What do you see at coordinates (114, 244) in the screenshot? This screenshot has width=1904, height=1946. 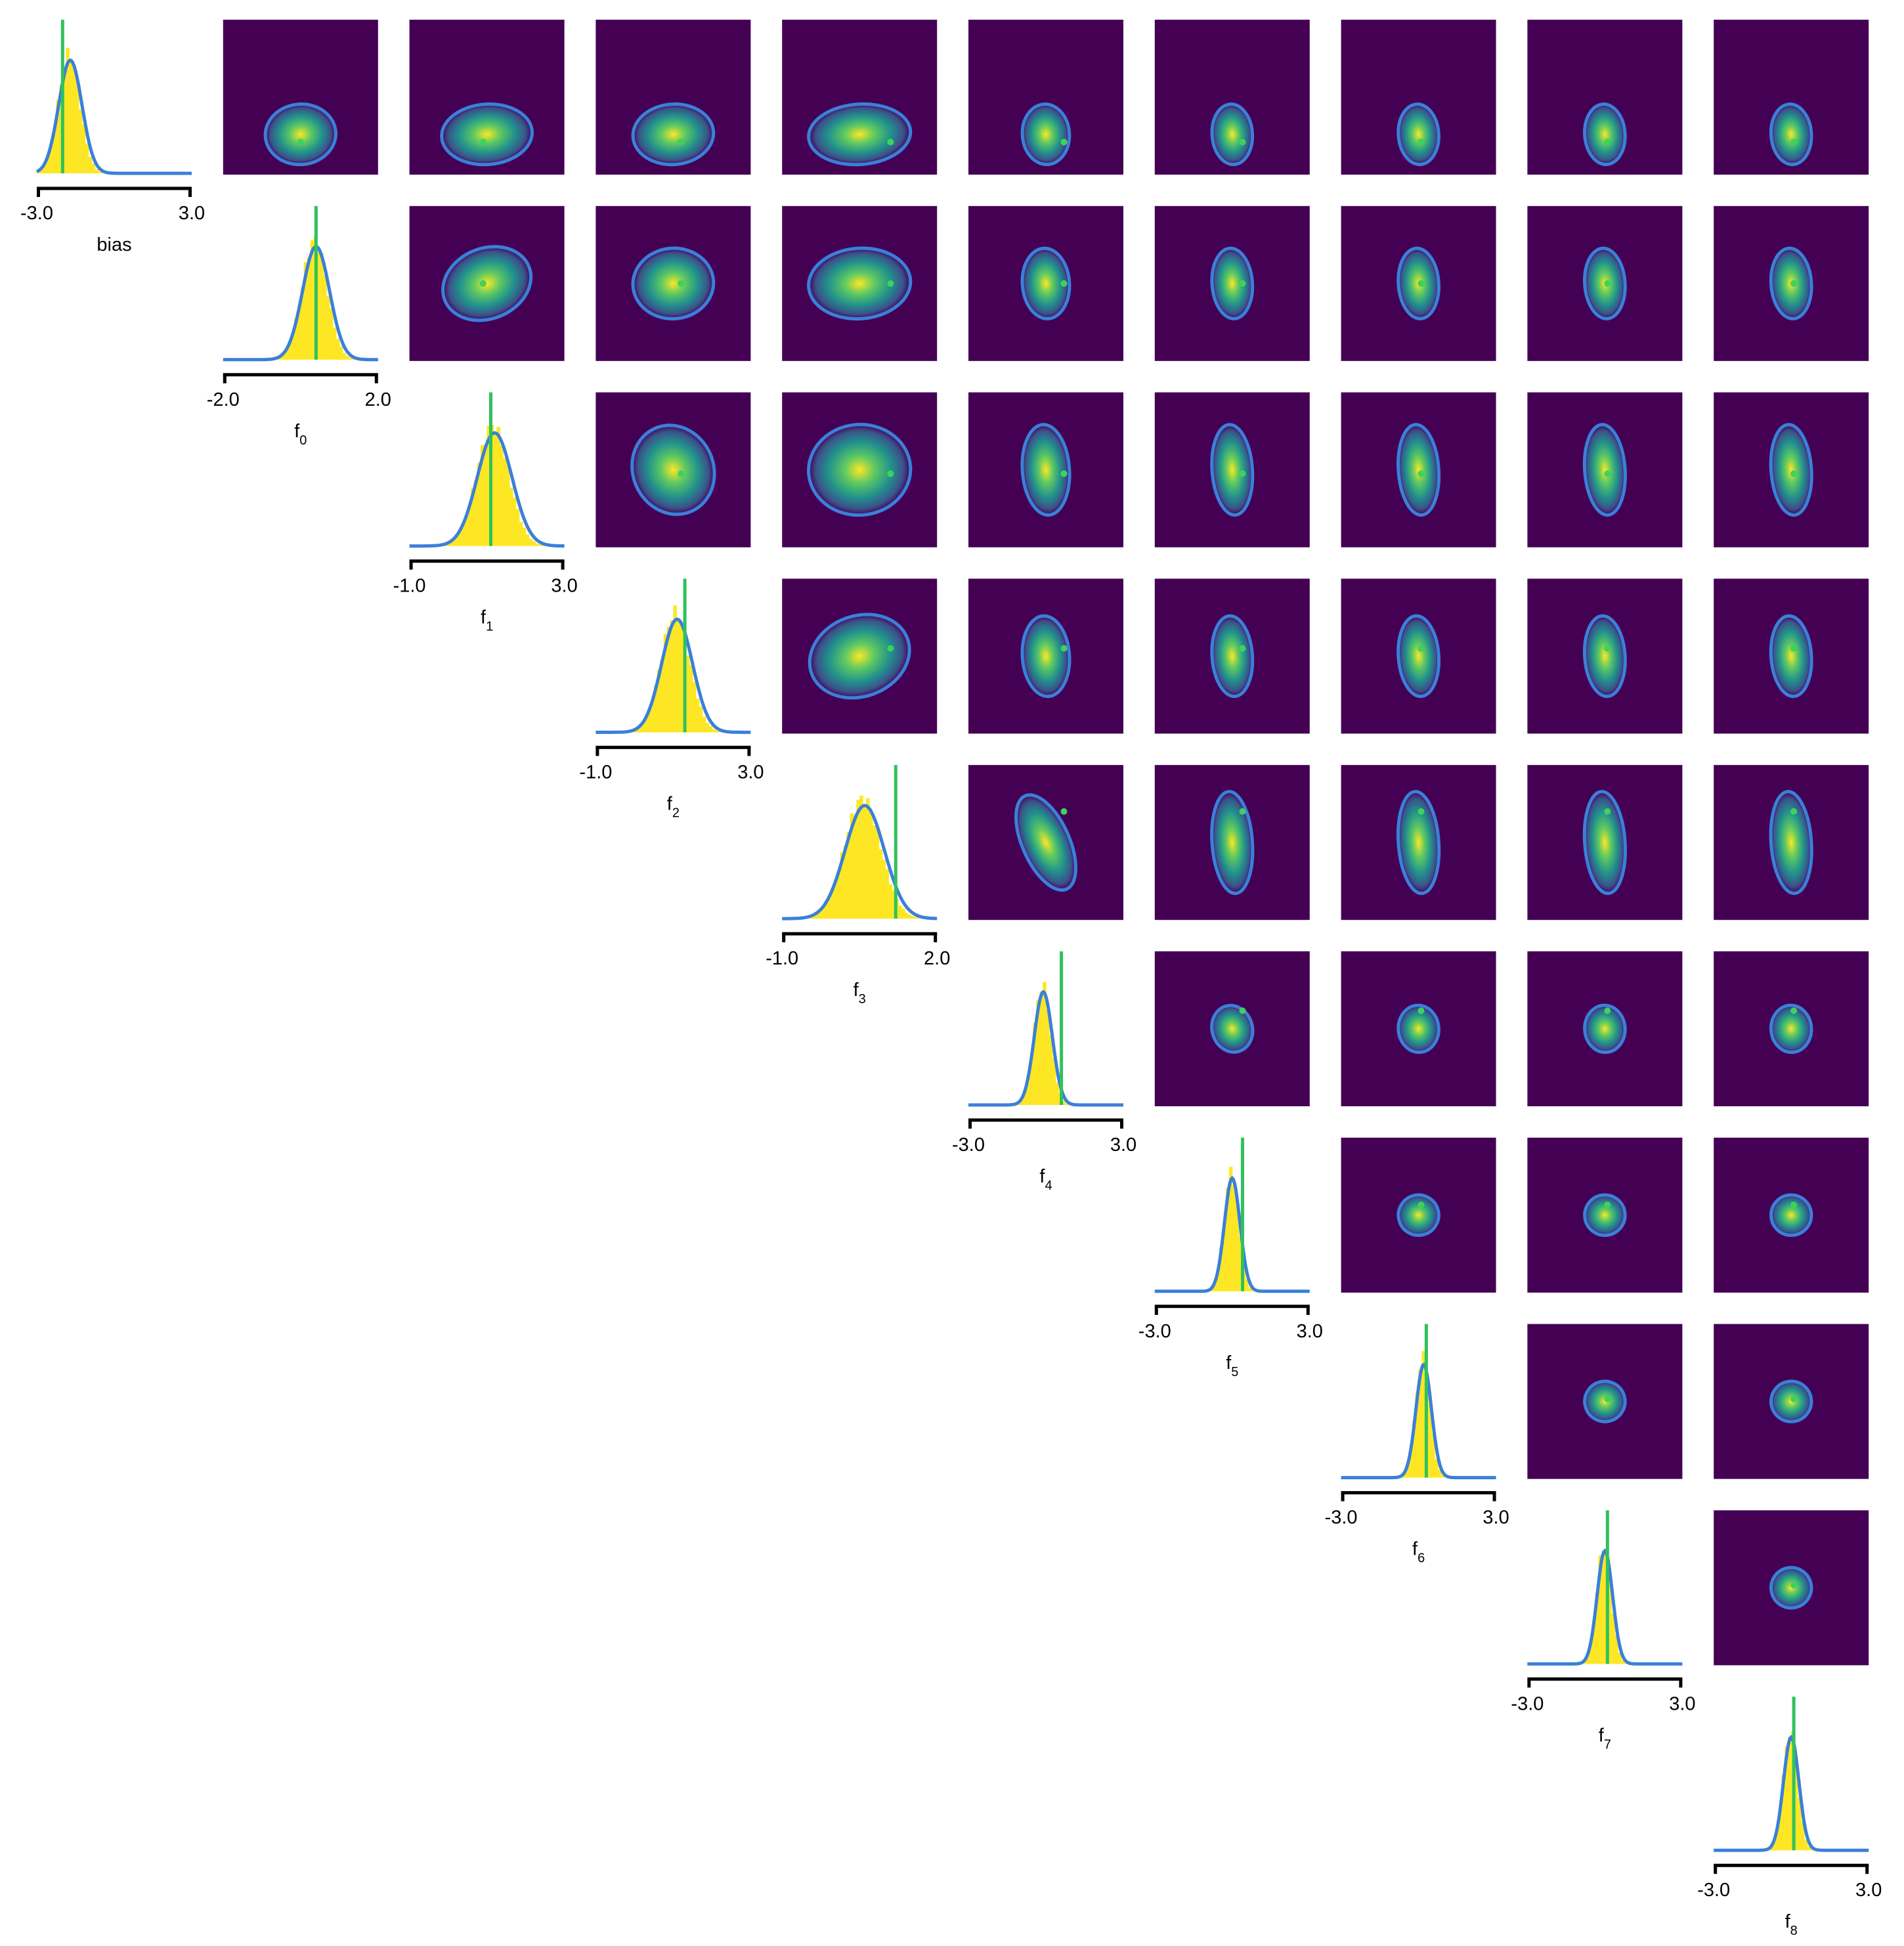 I see `x-axis-label: bias` at bounding box center [114, 244].